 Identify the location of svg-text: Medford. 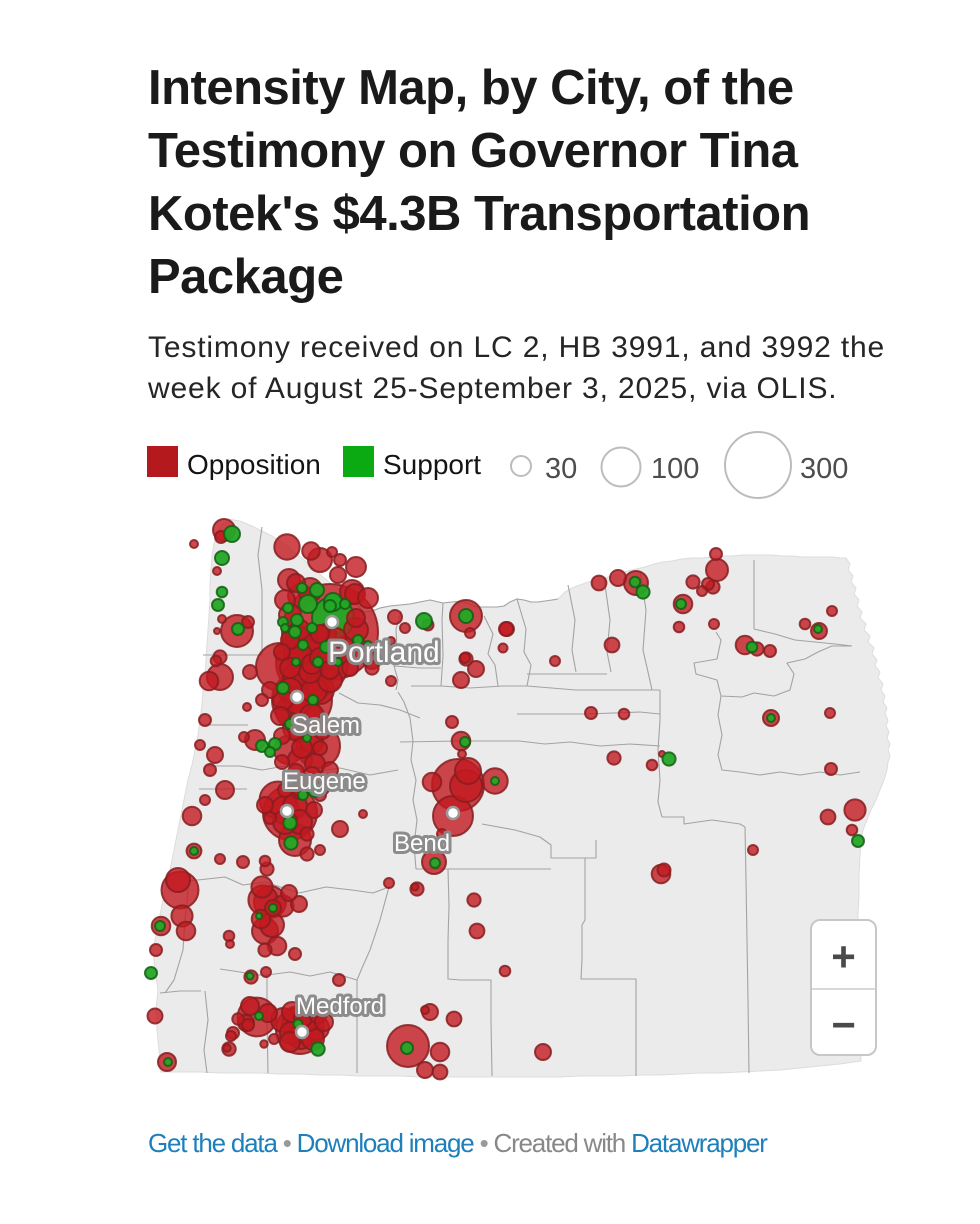
(340, 1006).